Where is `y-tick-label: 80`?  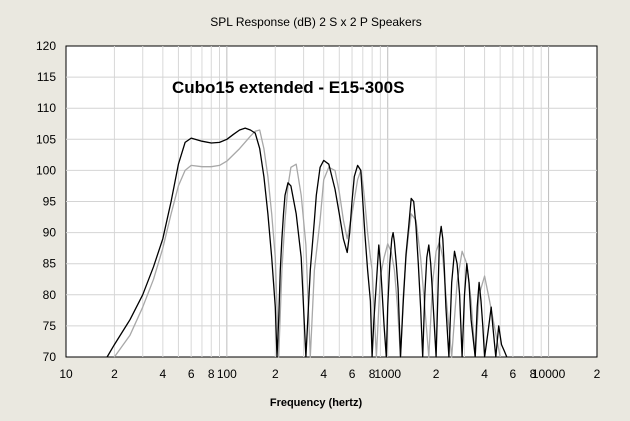 y-tick-label: 80 is located at coordinates (50, 295).